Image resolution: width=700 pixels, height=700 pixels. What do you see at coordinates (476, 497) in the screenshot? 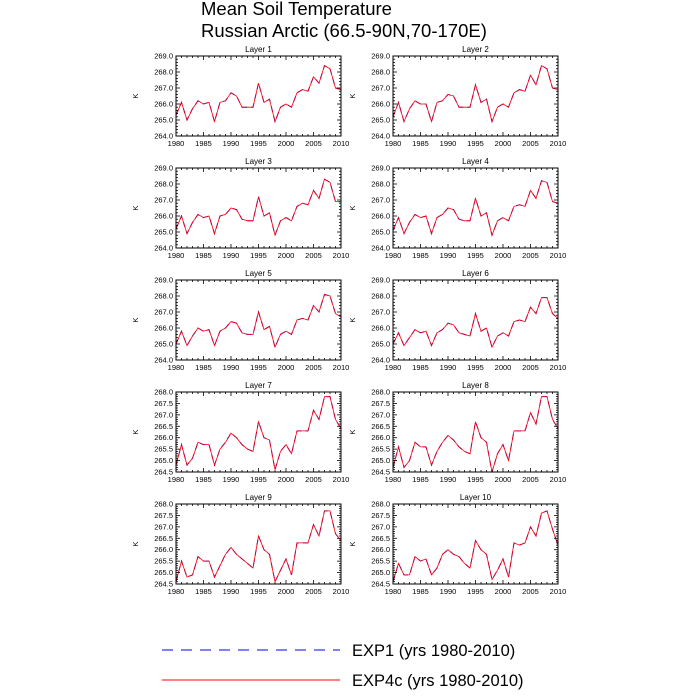
I see `panel-title: Layer 10` at bounding box center [476, 497].